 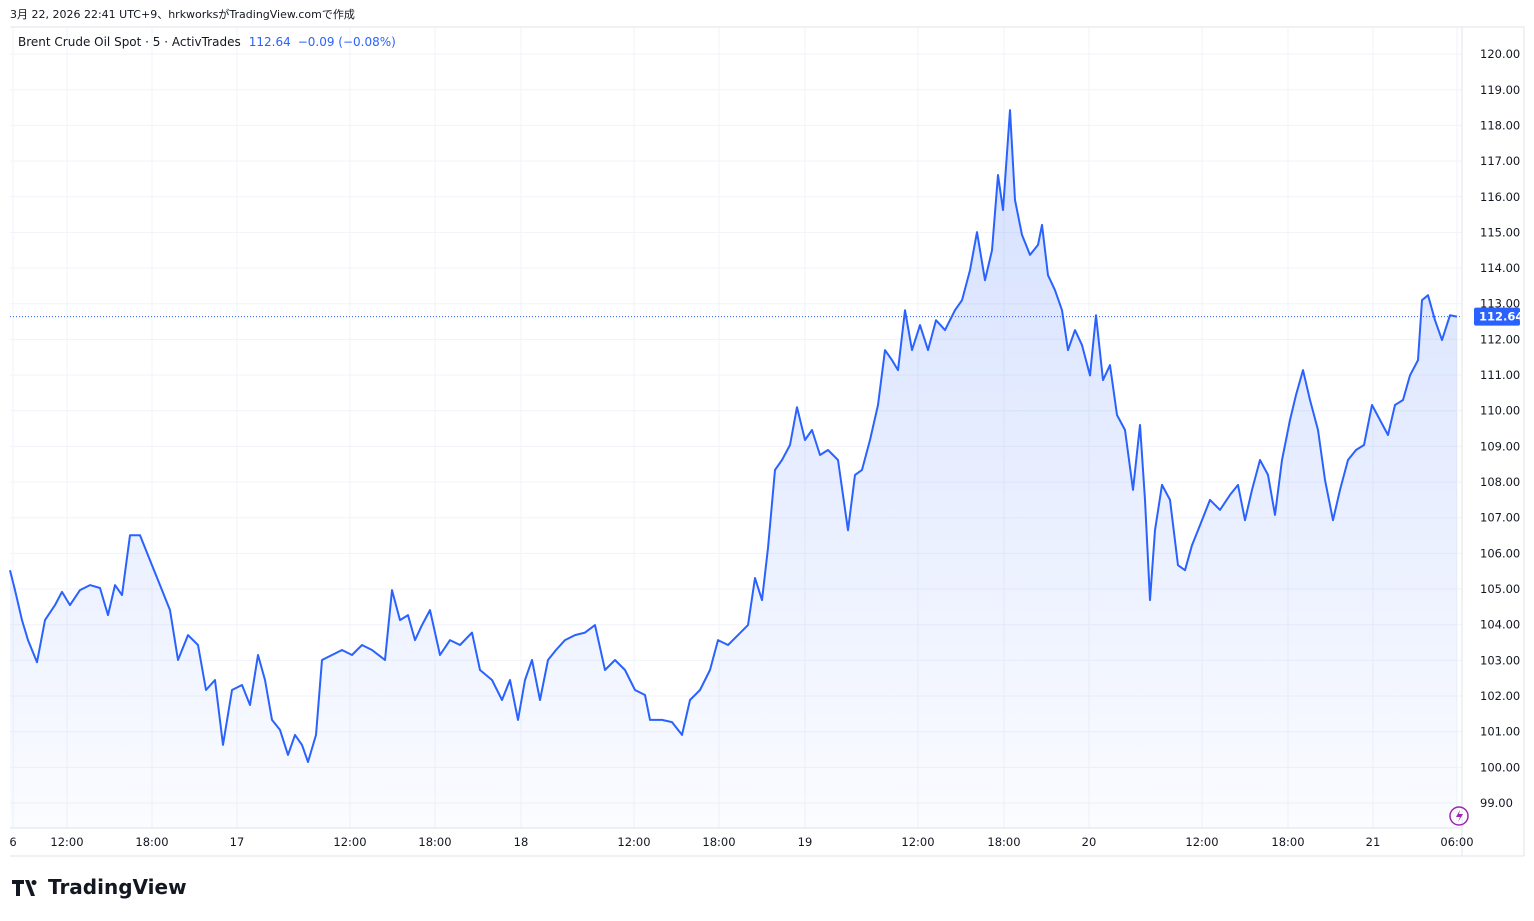 What do you see at coordinates (1456, 842) in the screenshot?
I see `x-tick-label: 06:00` at bounding box center [1456, 842].